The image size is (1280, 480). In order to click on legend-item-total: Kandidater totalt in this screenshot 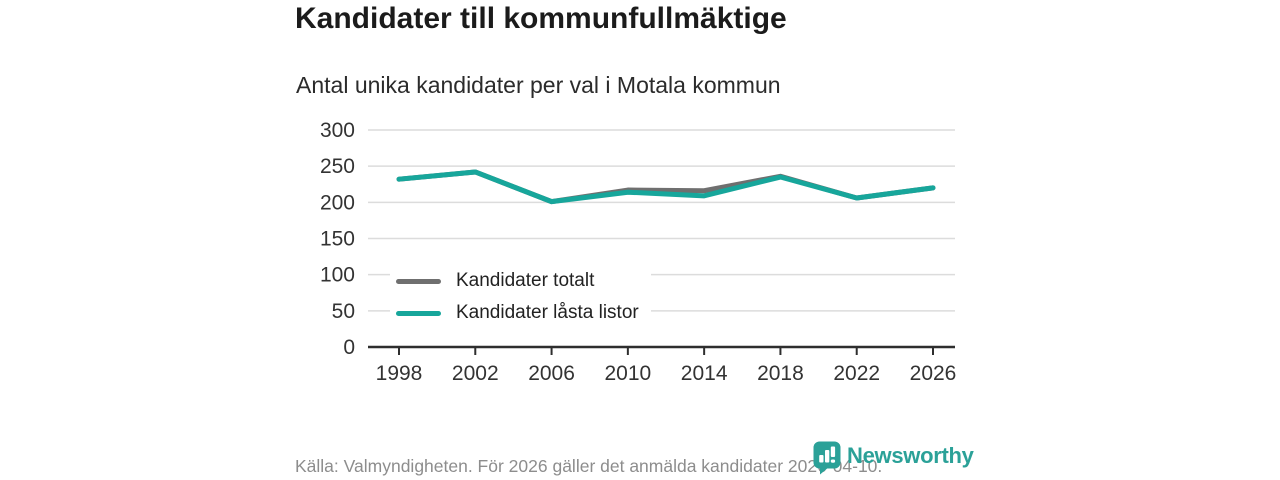, I will do `click(520, 281)`.